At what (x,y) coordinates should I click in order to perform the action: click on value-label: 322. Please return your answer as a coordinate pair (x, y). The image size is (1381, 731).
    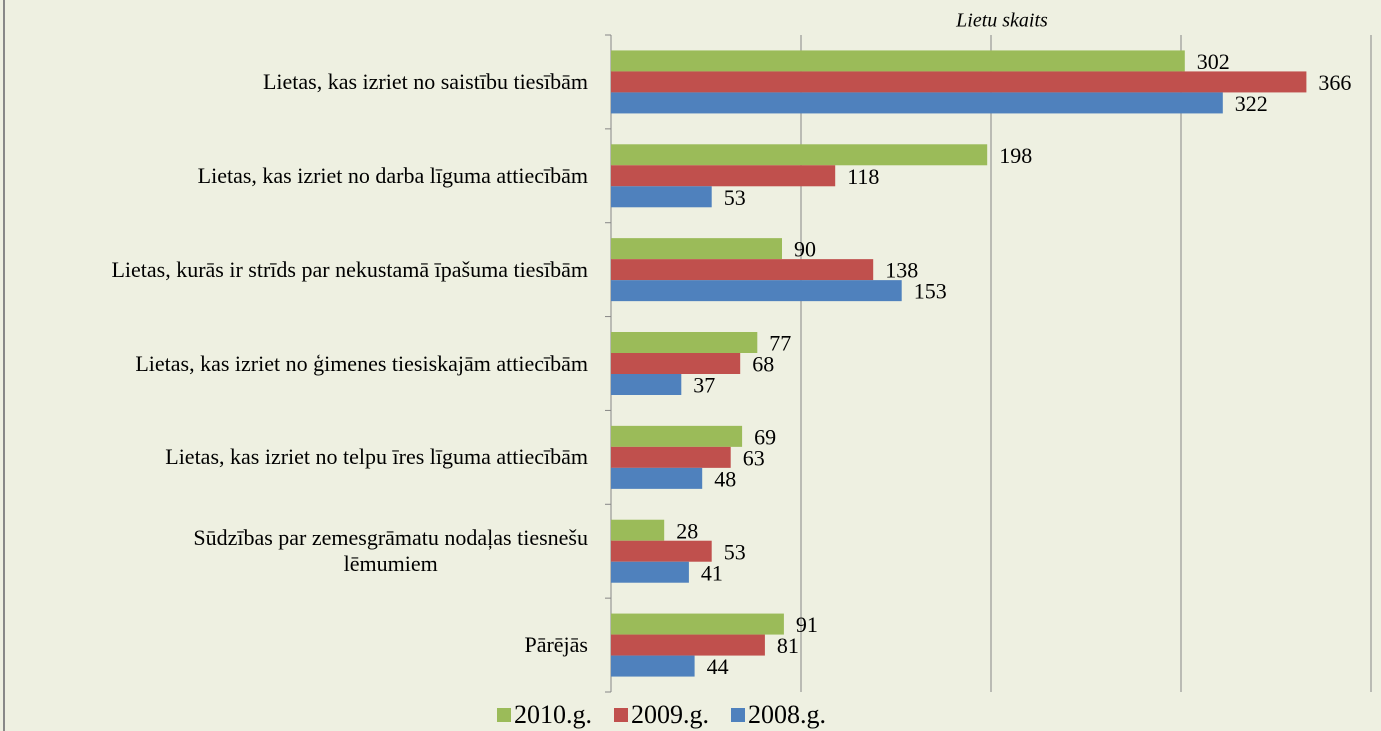
    Looking at the image, I should click on (1251, 103).